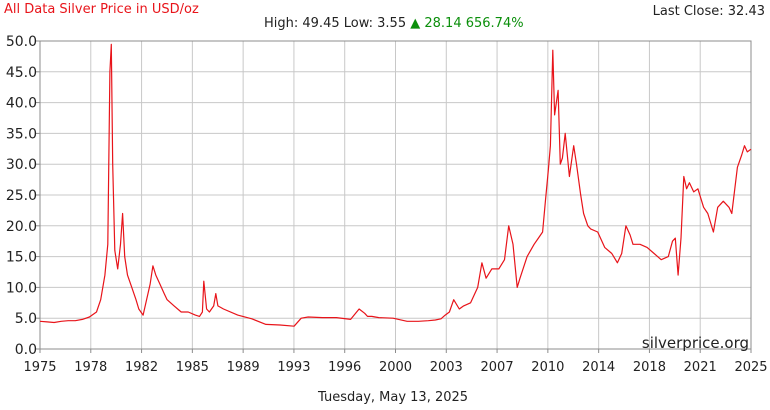  Describe the element at coordinates (39, 367) in the screenshot. I see `x-tick-label: 1975` at that location.